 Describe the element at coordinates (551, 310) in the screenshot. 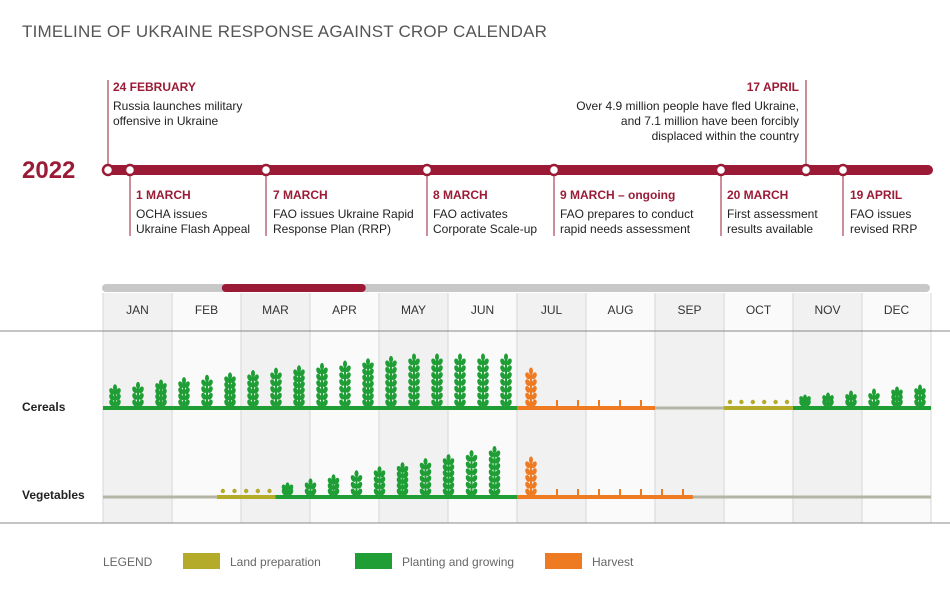

I see `month-label-jul: JUL` at that location.